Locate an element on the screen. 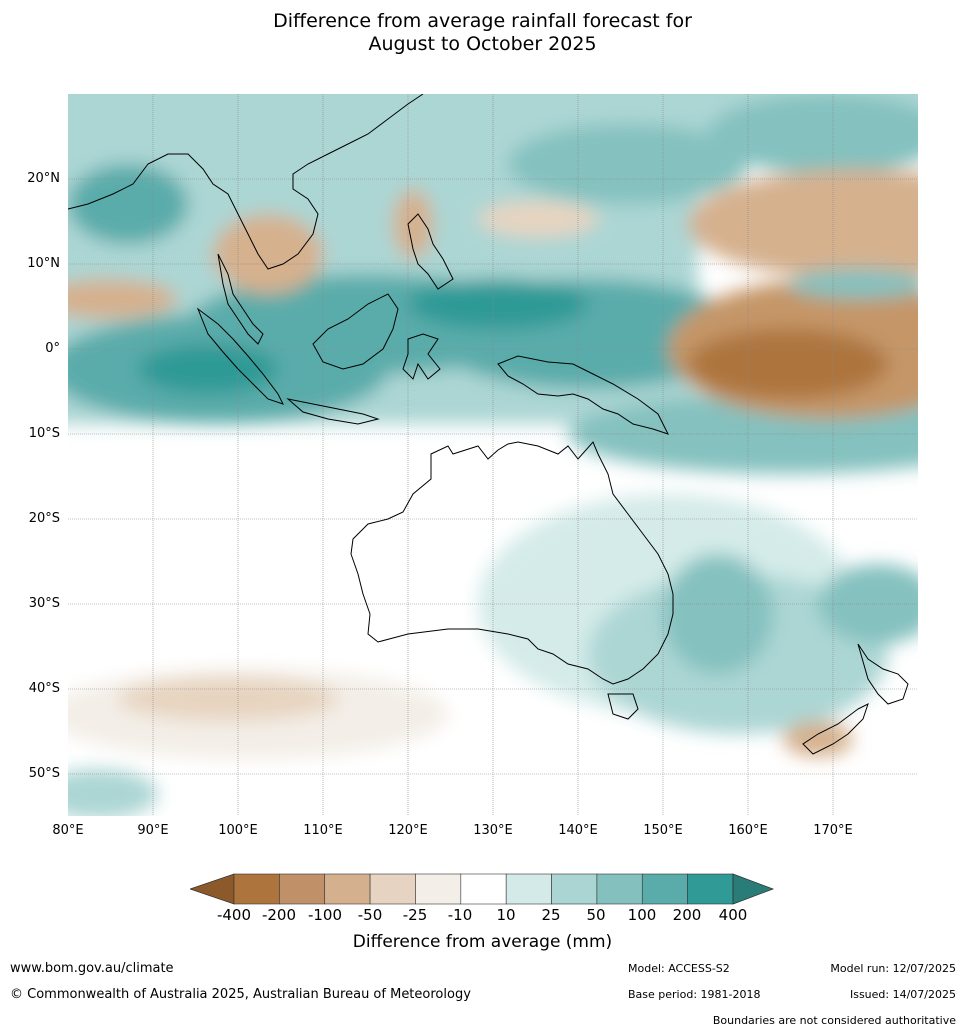  new-zealand-north-coast is located at coordinates (883, 674).